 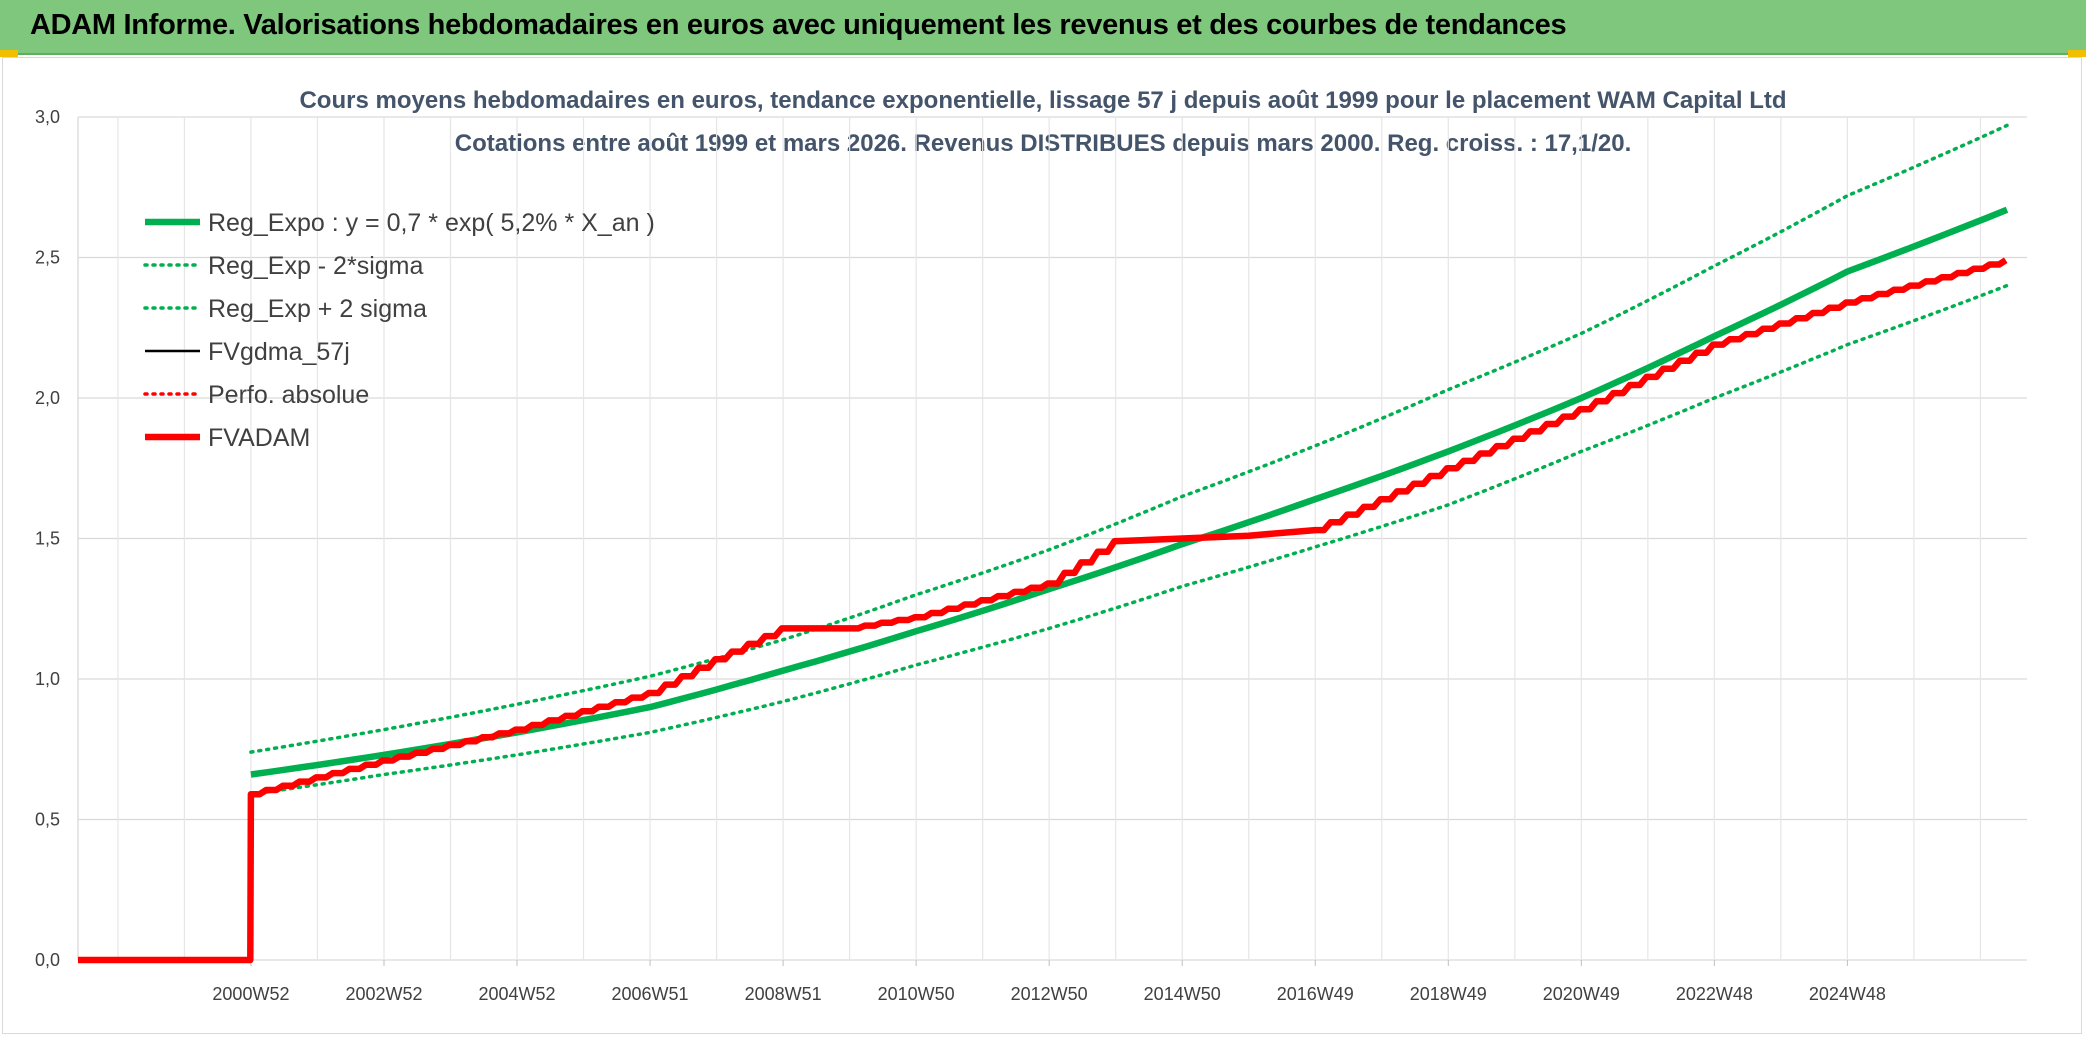 What do you see at coordinates (315, 266) in the screenshot?
I see `legend-label: Reg_Exp - 2*sigma` at bounding box center [315, 266].